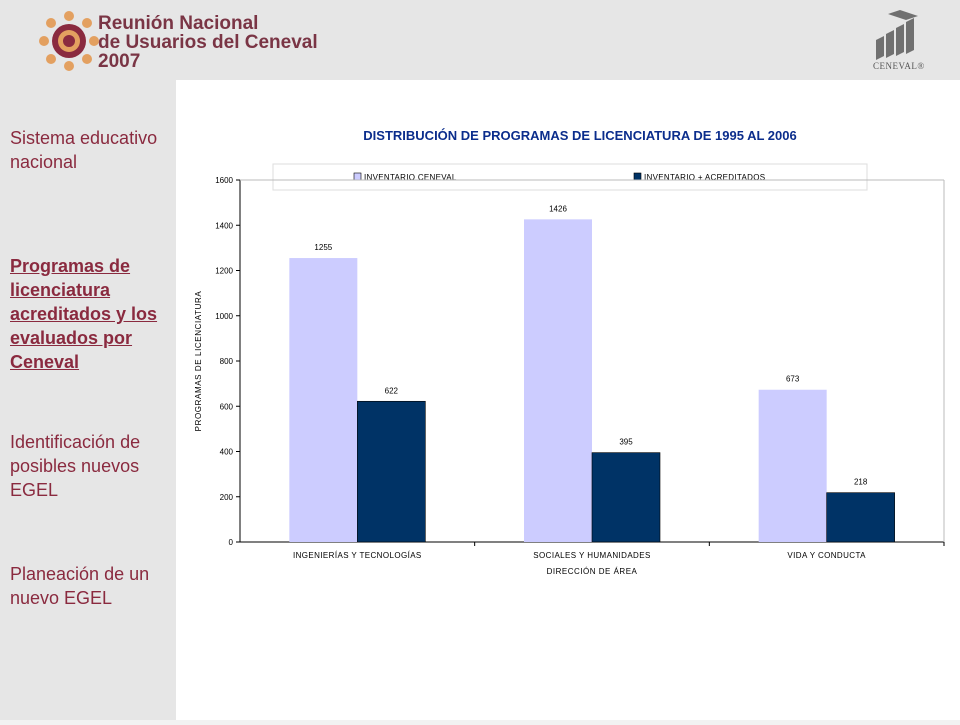 This screenshot has width=960, height=725. What do you see at coordinates (227, 452) in the screenshot?
I see `y-tick-label: 400` at bounding box center [227, 452].